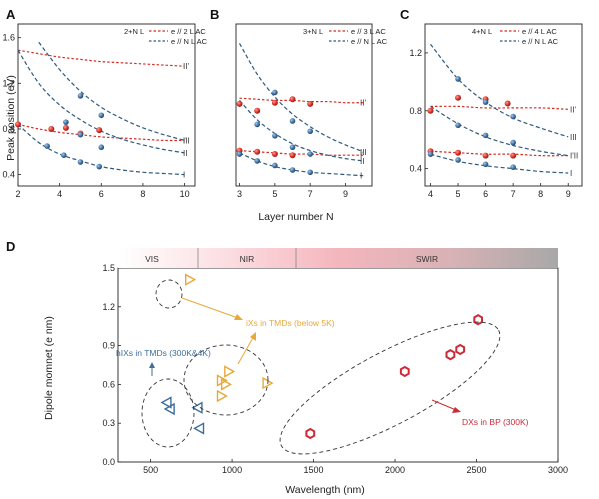  I want to click on y-tick-label-a-0: 0.4, so click(8, 175).